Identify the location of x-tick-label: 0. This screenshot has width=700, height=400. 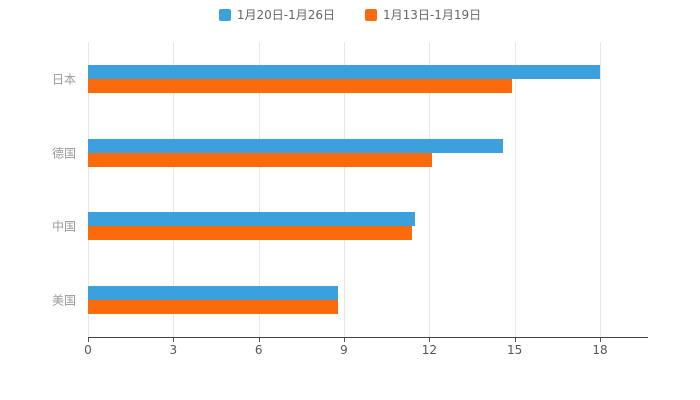
(88, 350).